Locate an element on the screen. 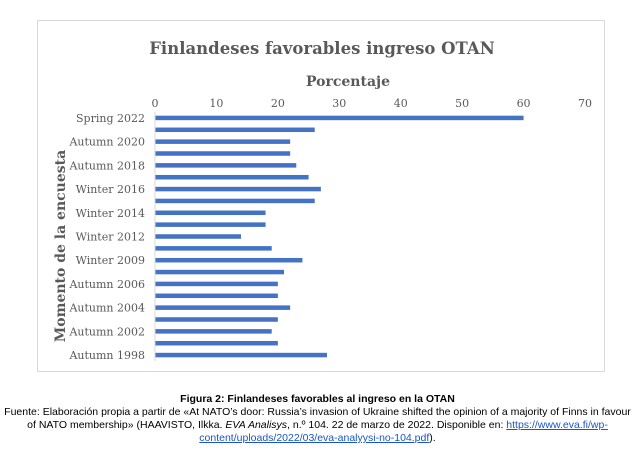  y-tick-label: Autumn 2018 is located at coordinates (106, 165).